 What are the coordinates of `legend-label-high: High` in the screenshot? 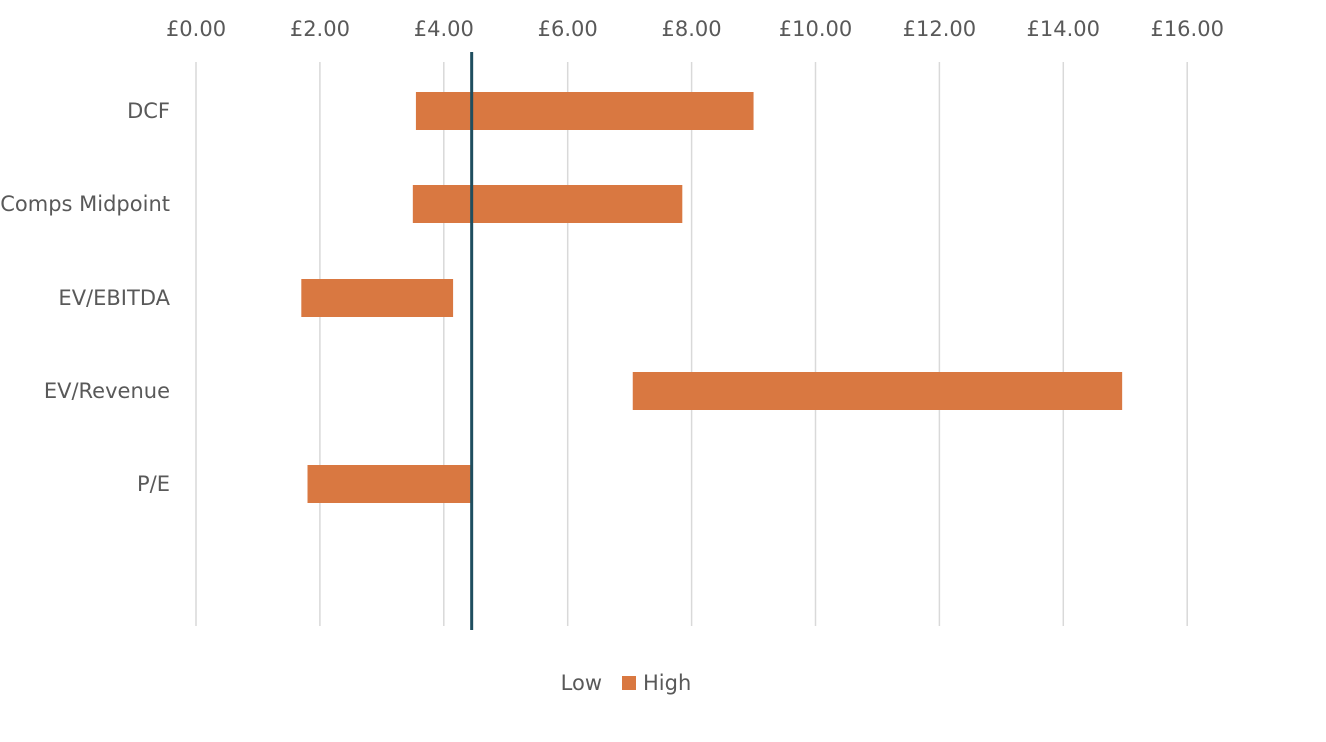 It's located at (667, 683).